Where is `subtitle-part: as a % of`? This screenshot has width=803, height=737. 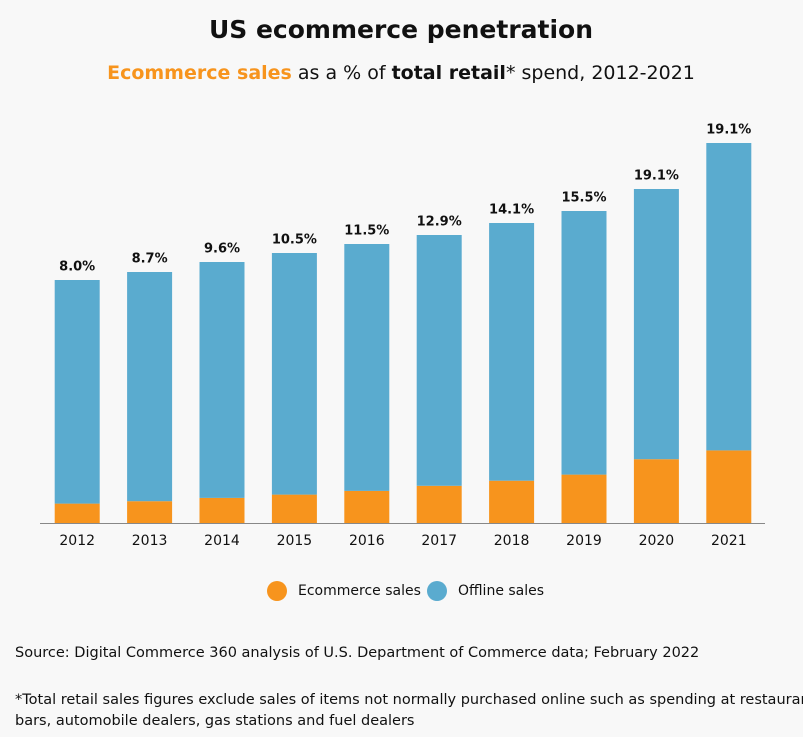 subtitle-part: as a % of is located at coordinates (342, 73).